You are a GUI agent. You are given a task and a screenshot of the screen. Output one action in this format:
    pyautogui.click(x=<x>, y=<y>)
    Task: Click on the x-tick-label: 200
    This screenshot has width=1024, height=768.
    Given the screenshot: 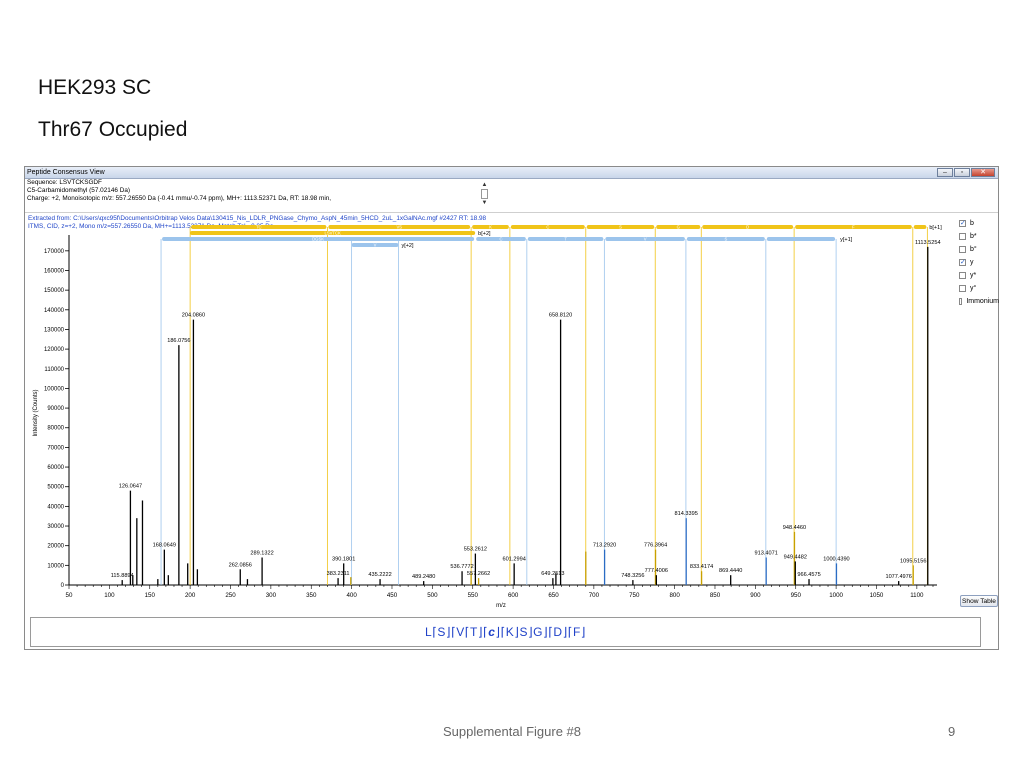 What is the action you would take?
    pyautogui.click(x=190, y=595)
    